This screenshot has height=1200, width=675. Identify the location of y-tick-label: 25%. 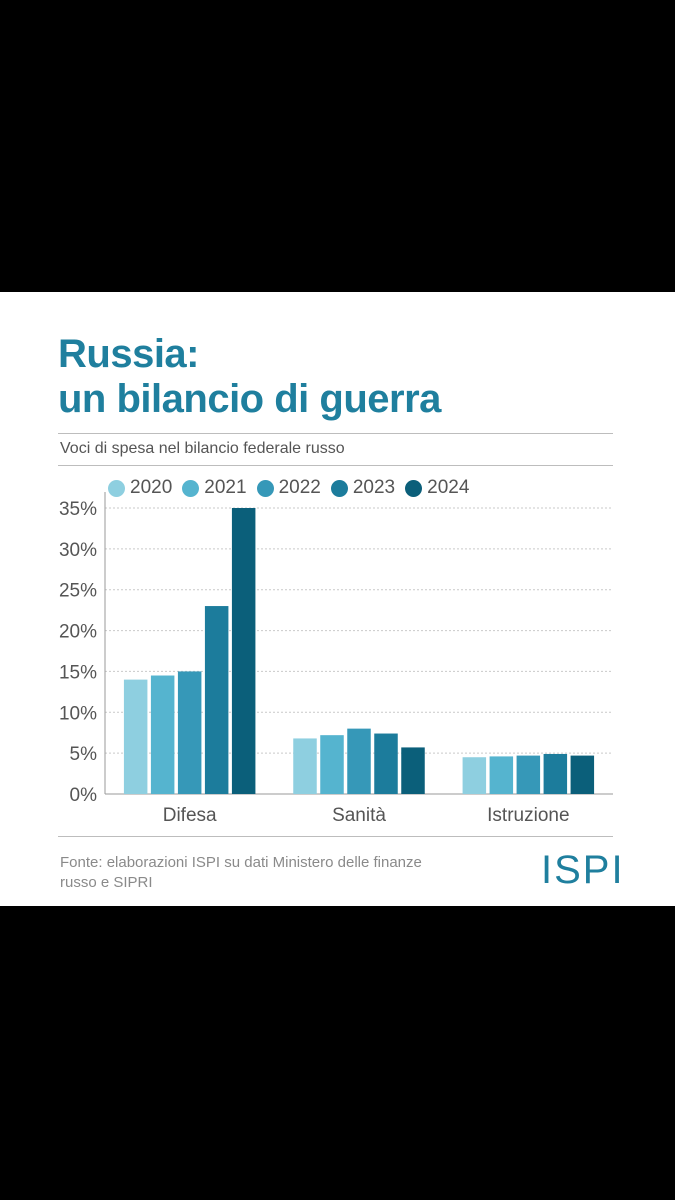
(78, 591).